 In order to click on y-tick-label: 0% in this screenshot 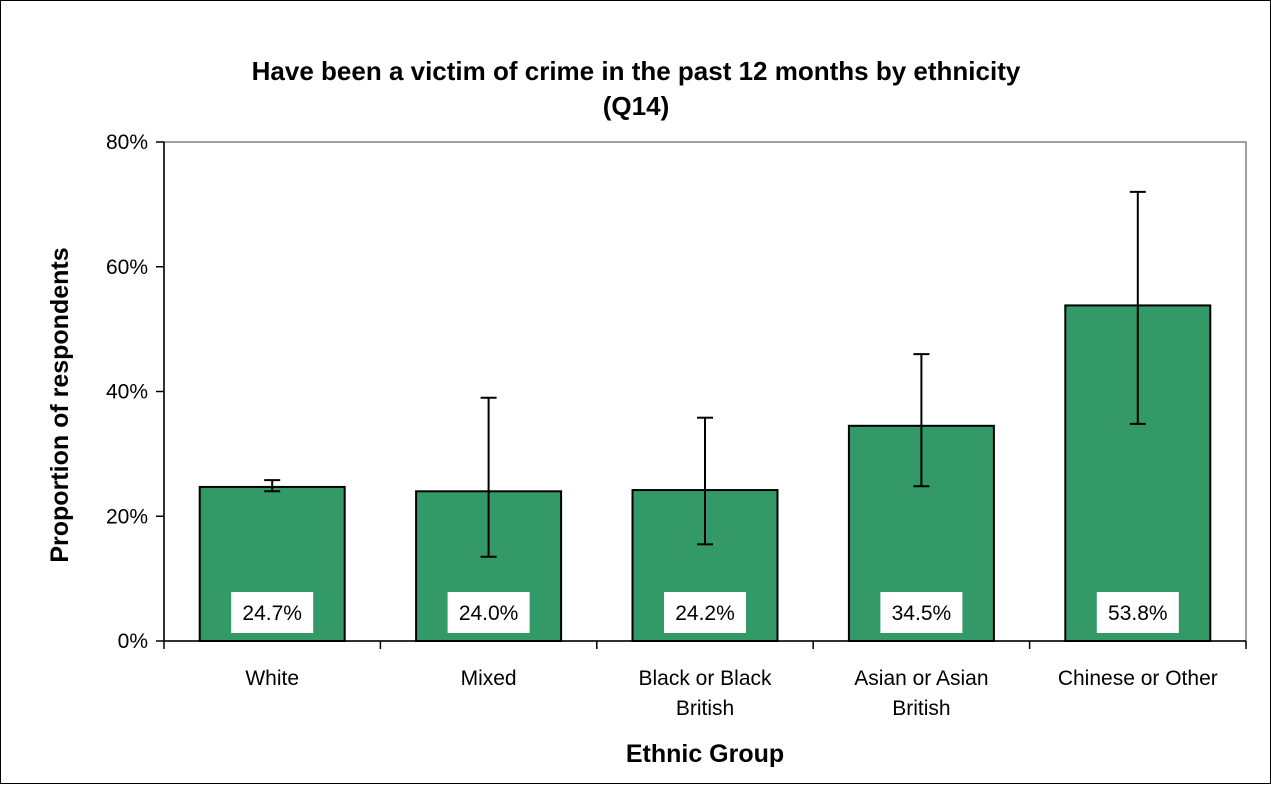, I will do `click(133, 641)`.